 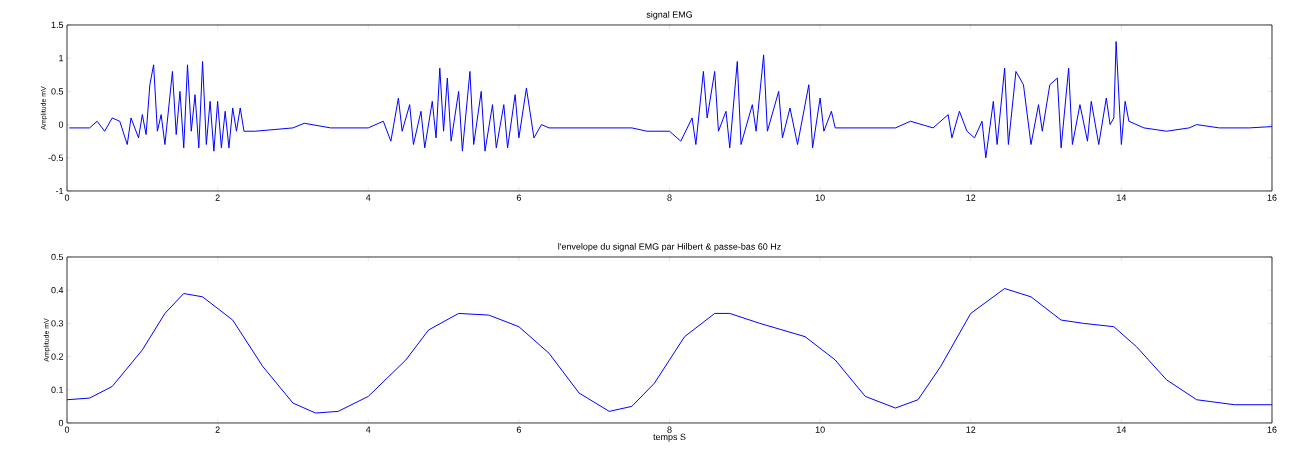 What do you see at coordinates (669, 15) in the screenshot?
I see `chart-title: signal EMG` at bounding box center [669, 15].